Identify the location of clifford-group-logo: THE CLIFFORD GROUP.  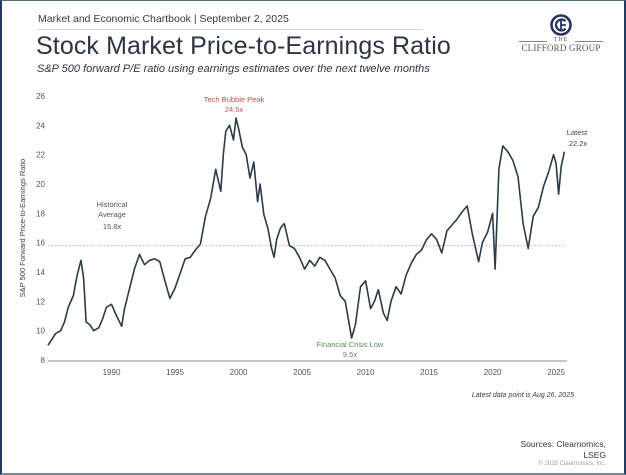
(561, 39).